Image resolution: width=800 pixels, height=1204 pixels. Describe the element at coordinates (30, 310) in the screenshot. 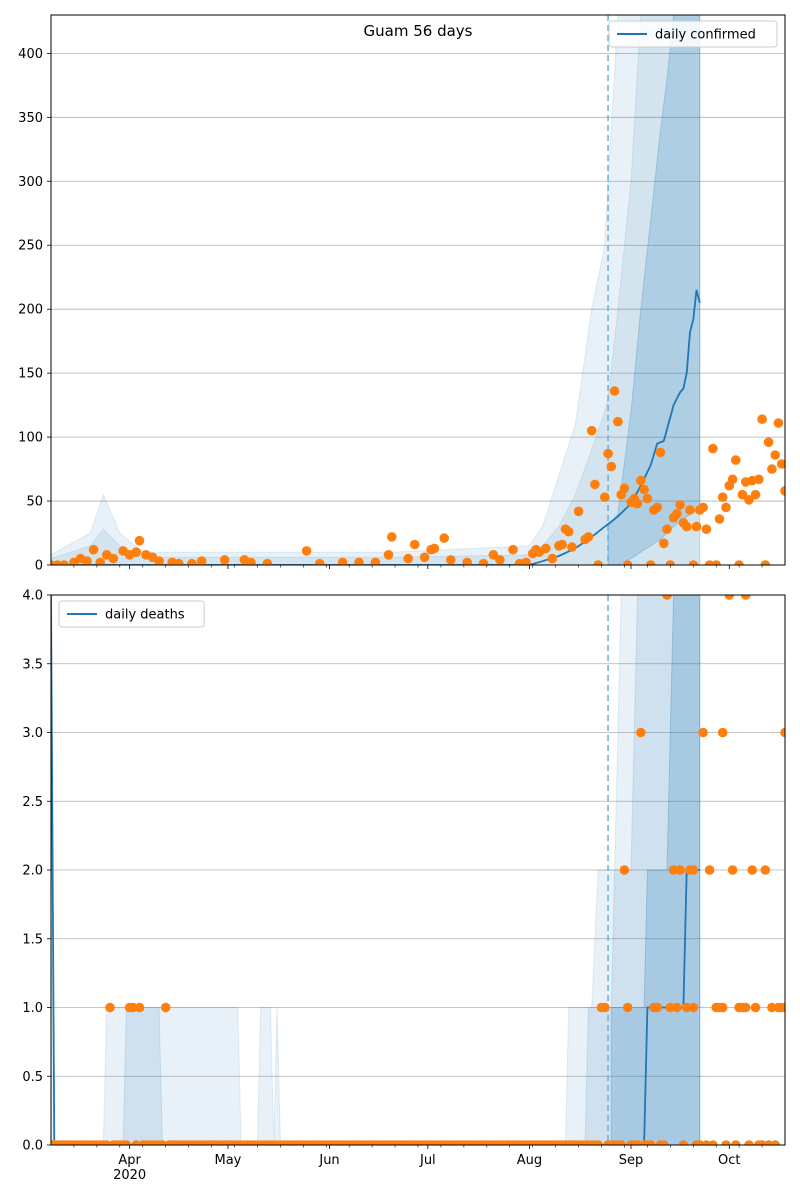

I see `y-tick-label: 200` at that location.